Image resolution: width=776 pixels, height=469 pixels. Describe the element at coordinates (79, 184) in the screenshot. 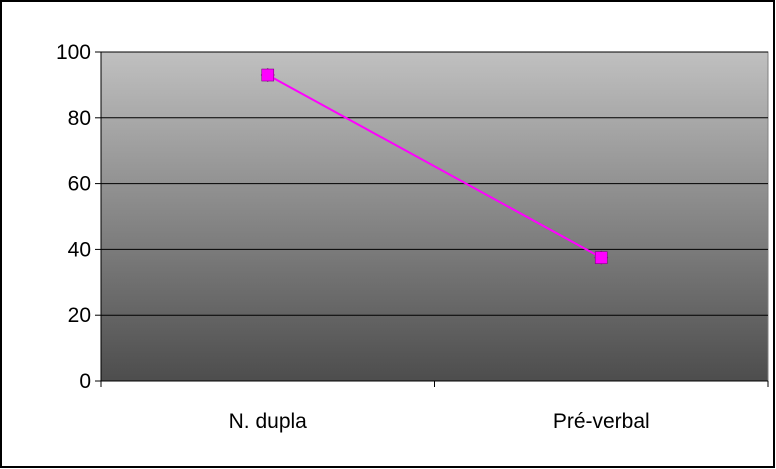

I see `y-tick-label: 60` at that location.